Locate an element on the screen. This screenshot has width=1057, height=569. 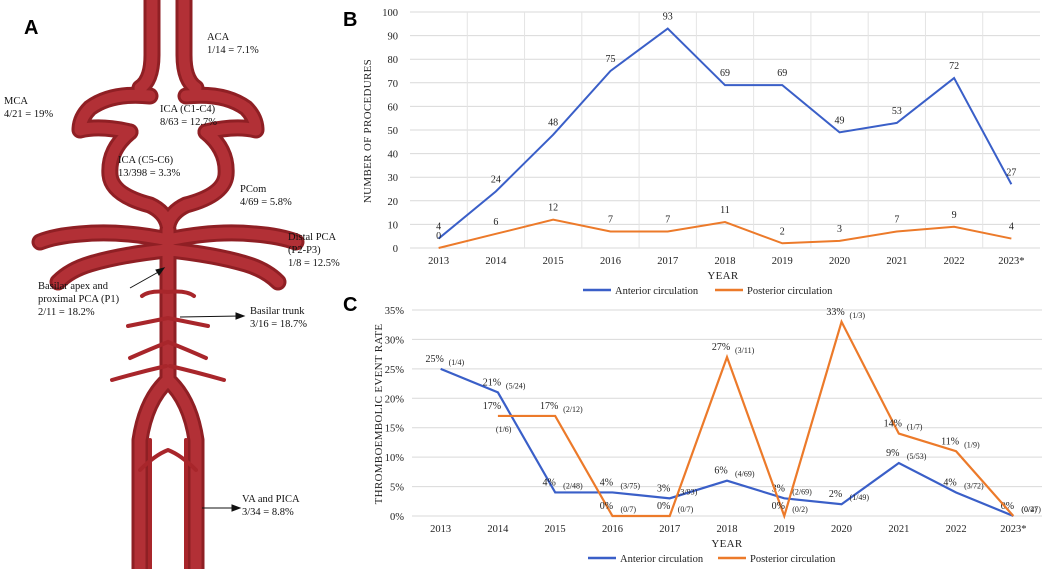
chart-b-ytick: 10 is located at coordinates (393, 225).